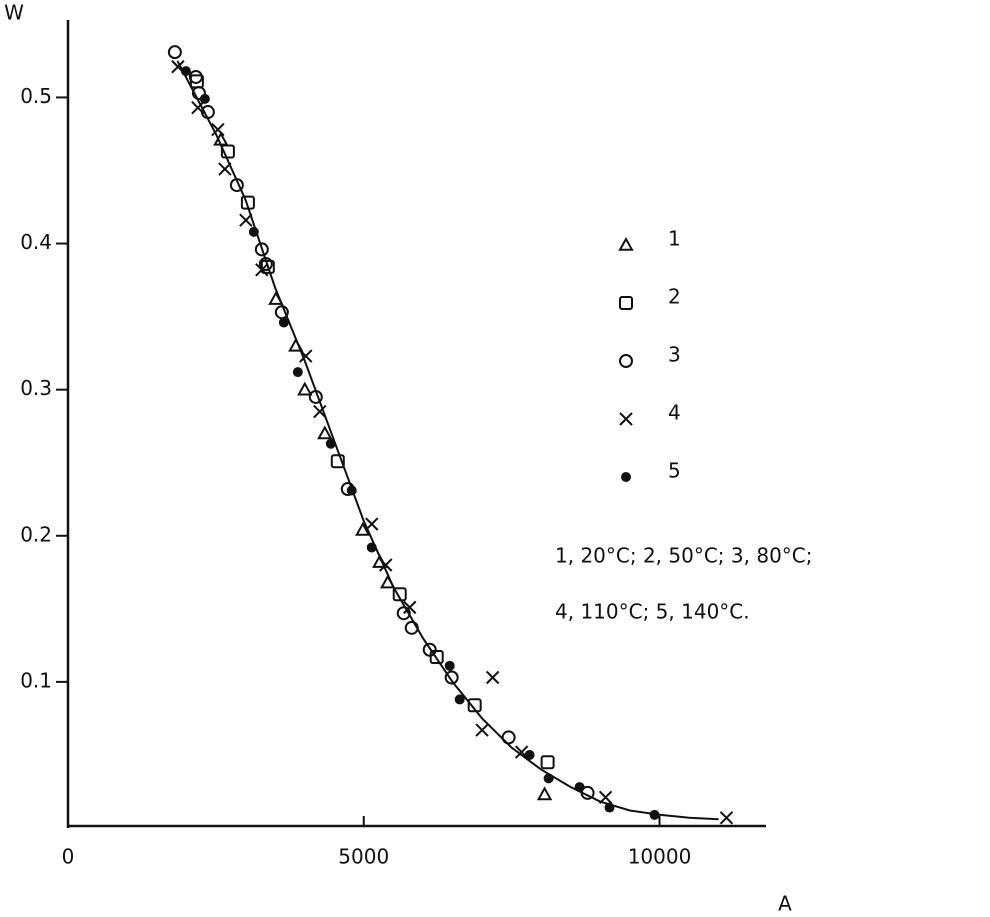  I want to click on y-tick-label: 0.2, so click(36, 534).